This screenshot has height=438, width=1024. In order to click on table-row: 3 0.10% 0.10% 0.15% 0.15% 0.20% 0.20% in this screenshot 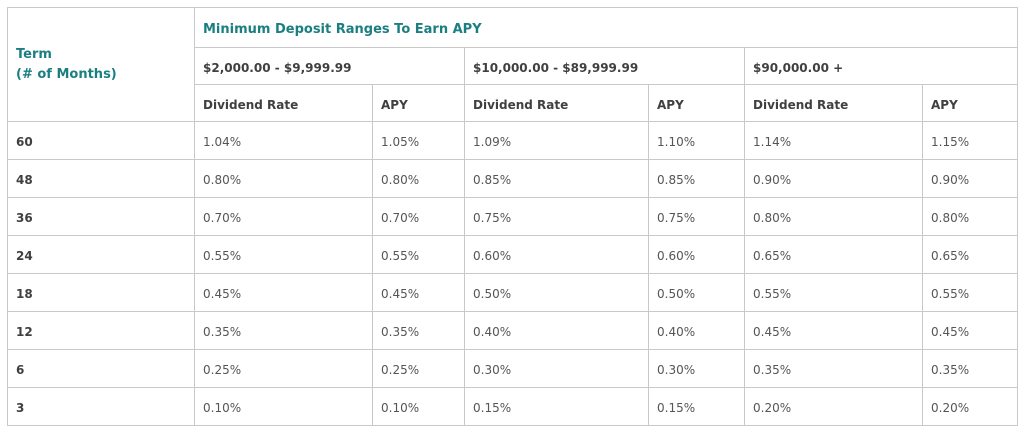, I will do `click(512, 406)`.